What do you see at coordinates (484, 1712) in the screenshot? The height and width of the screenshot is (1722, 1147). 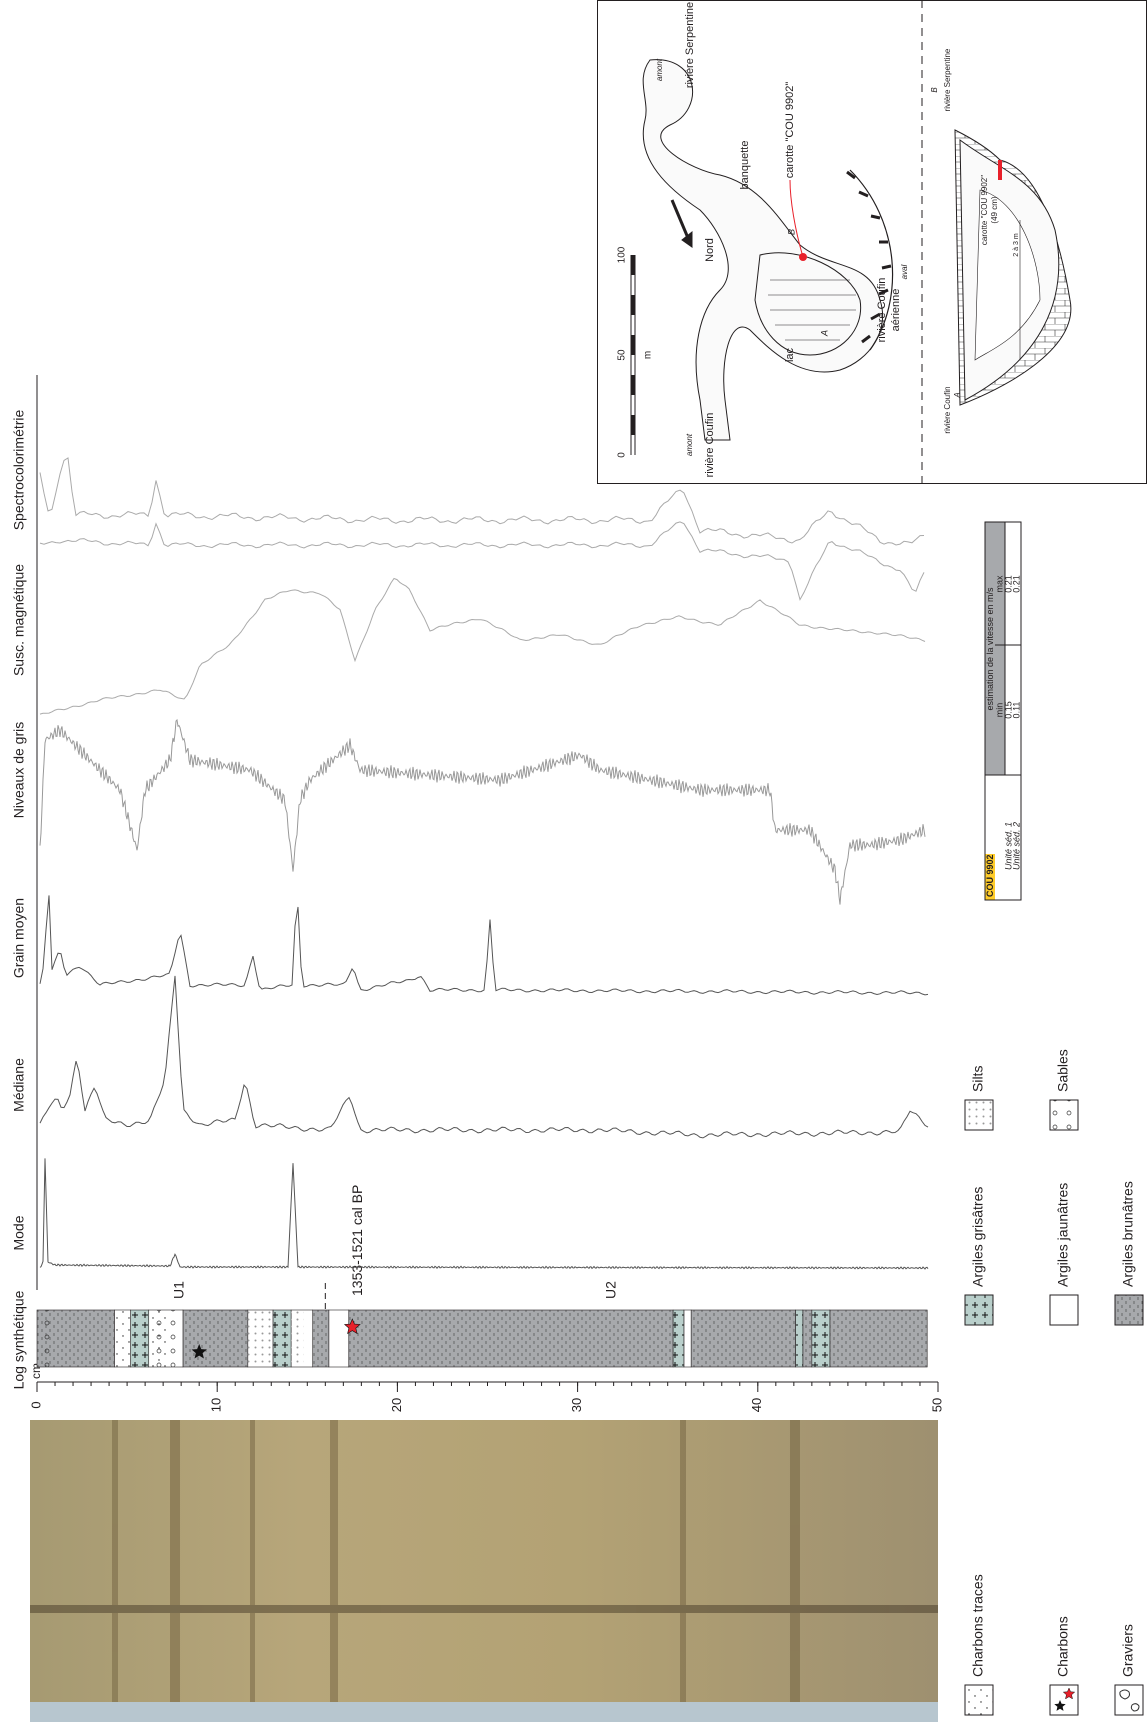 I see `ruler` at bounding box center [484, 1712].